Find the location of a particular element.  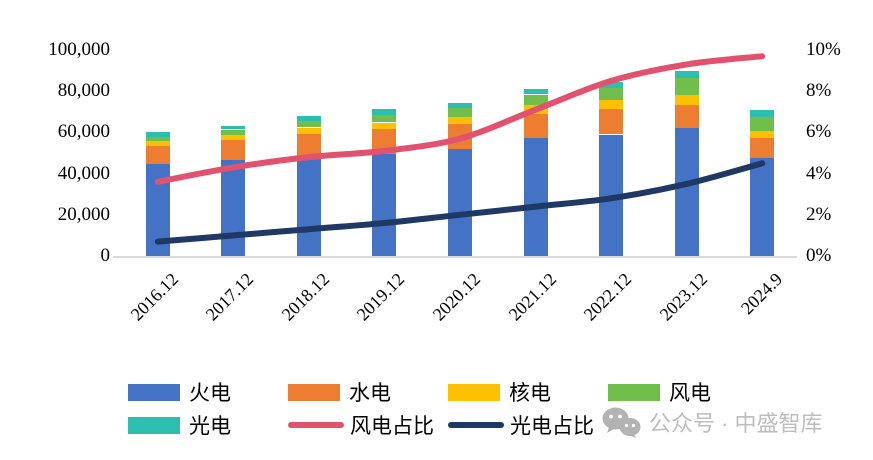

x-axis-label-2021.12: 2021.12 is located at coordinates (532, 297).